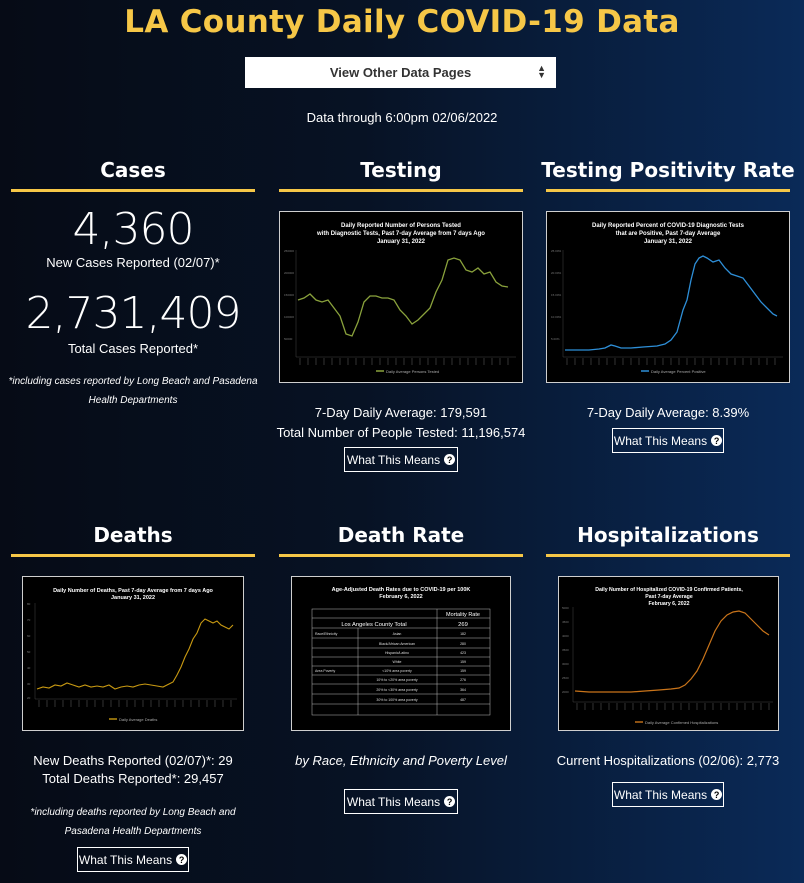  What do you see at coordinates (325, 671) in the screenshot?
I see `death-rate-group-poverty: Area Poverty` at bounding box center [325, 671].